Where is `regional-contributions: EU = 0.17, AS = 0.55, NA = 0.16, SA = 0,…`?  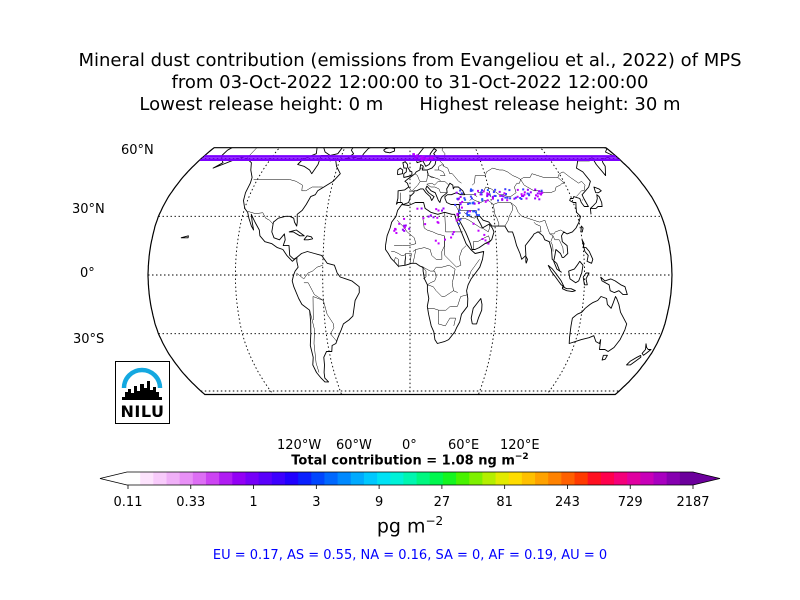 regional-contributions: EU = 0.17, AS = 0.55, NA = 0.16, SA = 0,… is located at coordinates (410, 555).